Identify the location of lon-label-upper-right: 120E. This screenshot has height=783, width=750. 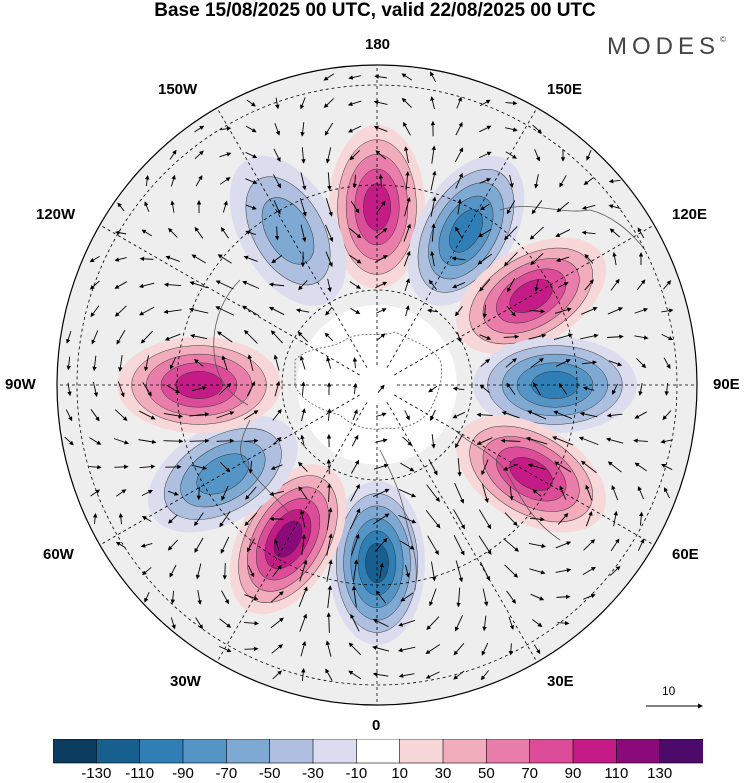
(690, 214).